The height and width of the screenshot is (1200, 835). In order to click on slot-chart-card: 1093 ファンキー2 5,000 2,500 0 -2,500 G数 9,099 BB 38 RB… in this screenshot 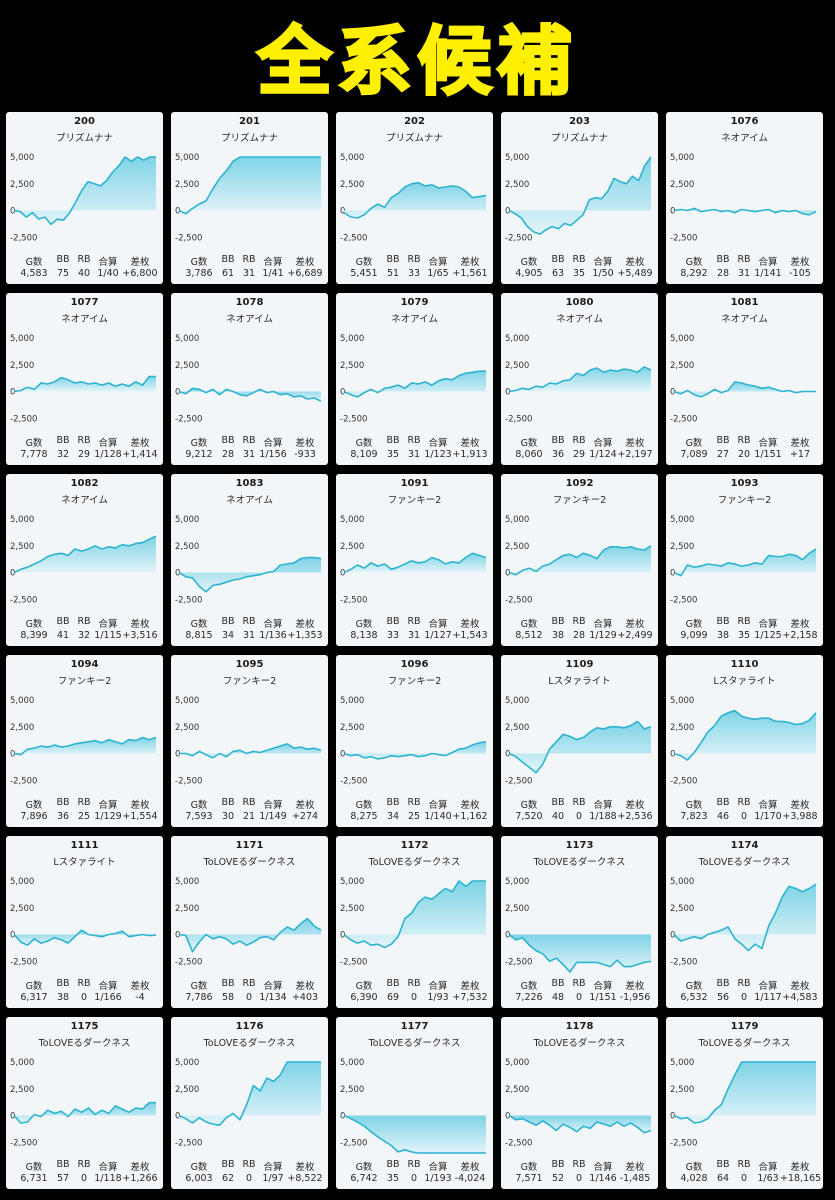, I will do `click(744, 560)`.